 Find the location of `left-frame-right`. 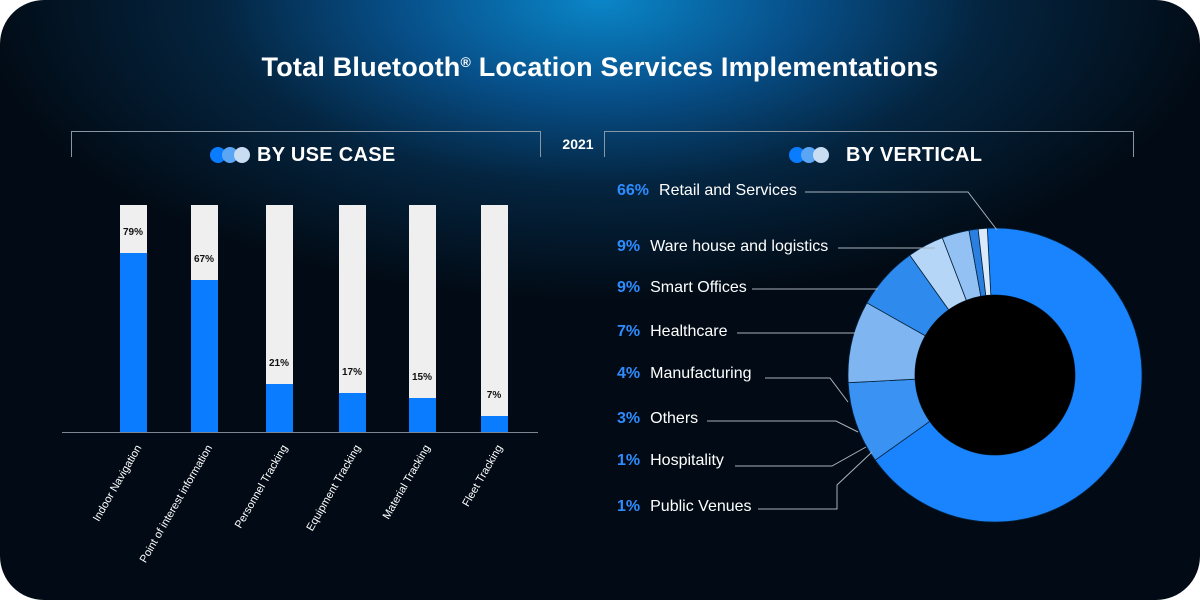

left-frame-right is located at coordinates (540, 144).